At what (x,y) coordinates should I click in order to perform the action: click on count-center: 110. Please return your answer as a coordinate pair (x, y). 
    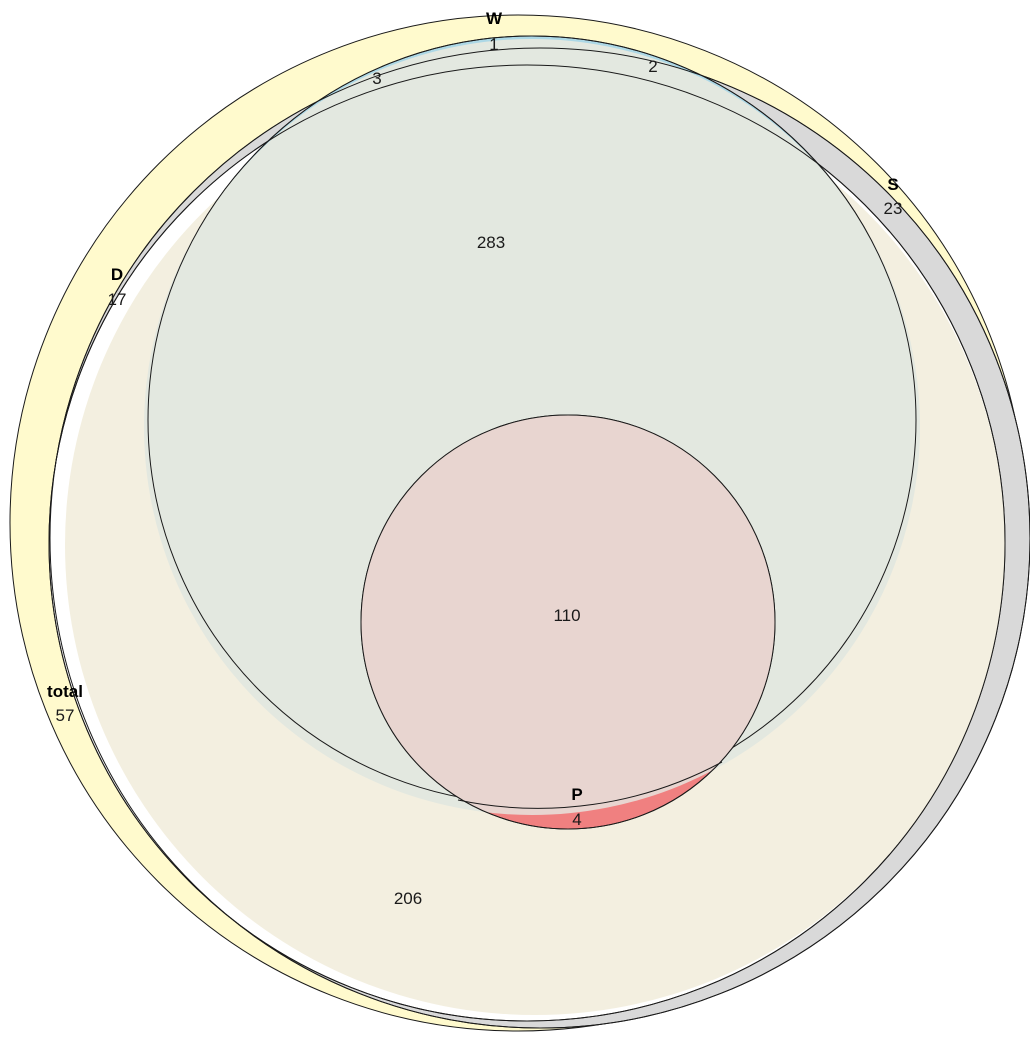
    Looking at the image, I should click on (566, 615).